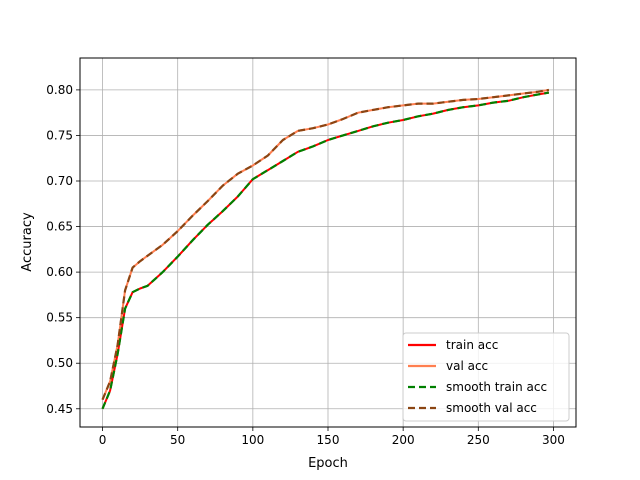 The height and width of the screenshot is (480, 640). I want to click on x-tick-label: 300, so click(553, 440).